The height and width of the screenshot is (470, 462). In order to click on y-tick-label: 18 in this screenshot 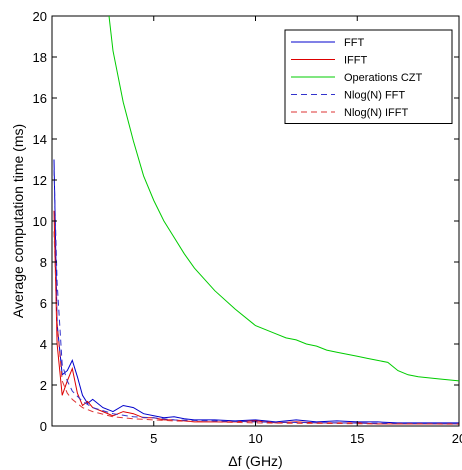, I will do `click(40, 57)`.